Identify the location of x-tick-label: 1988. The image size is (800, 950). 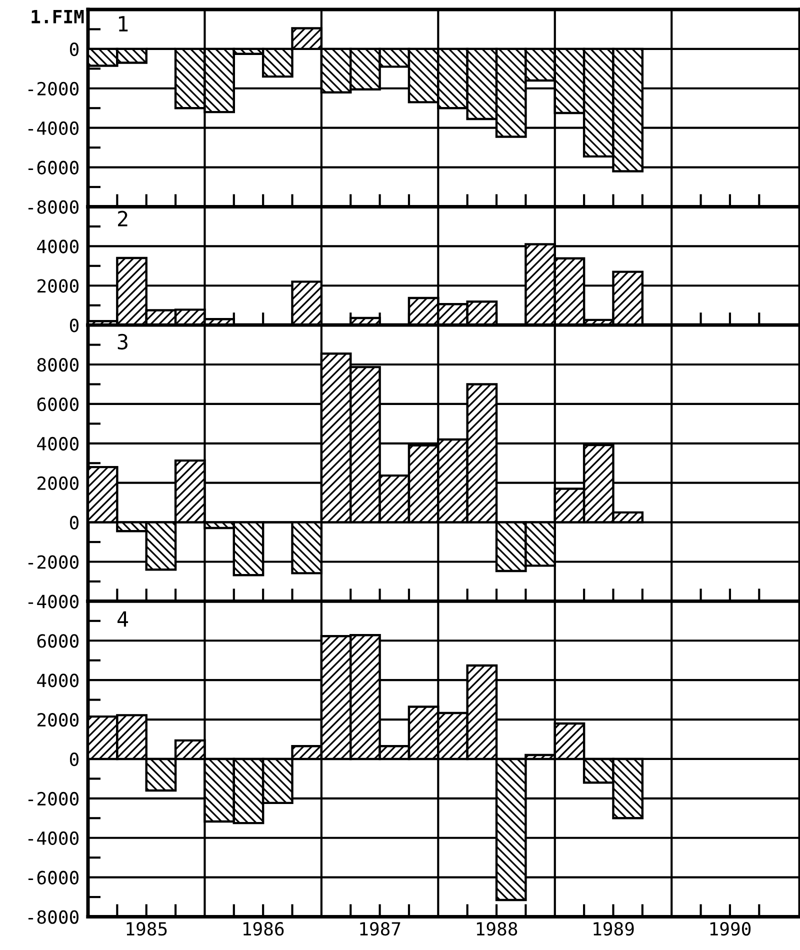
(497, 929).